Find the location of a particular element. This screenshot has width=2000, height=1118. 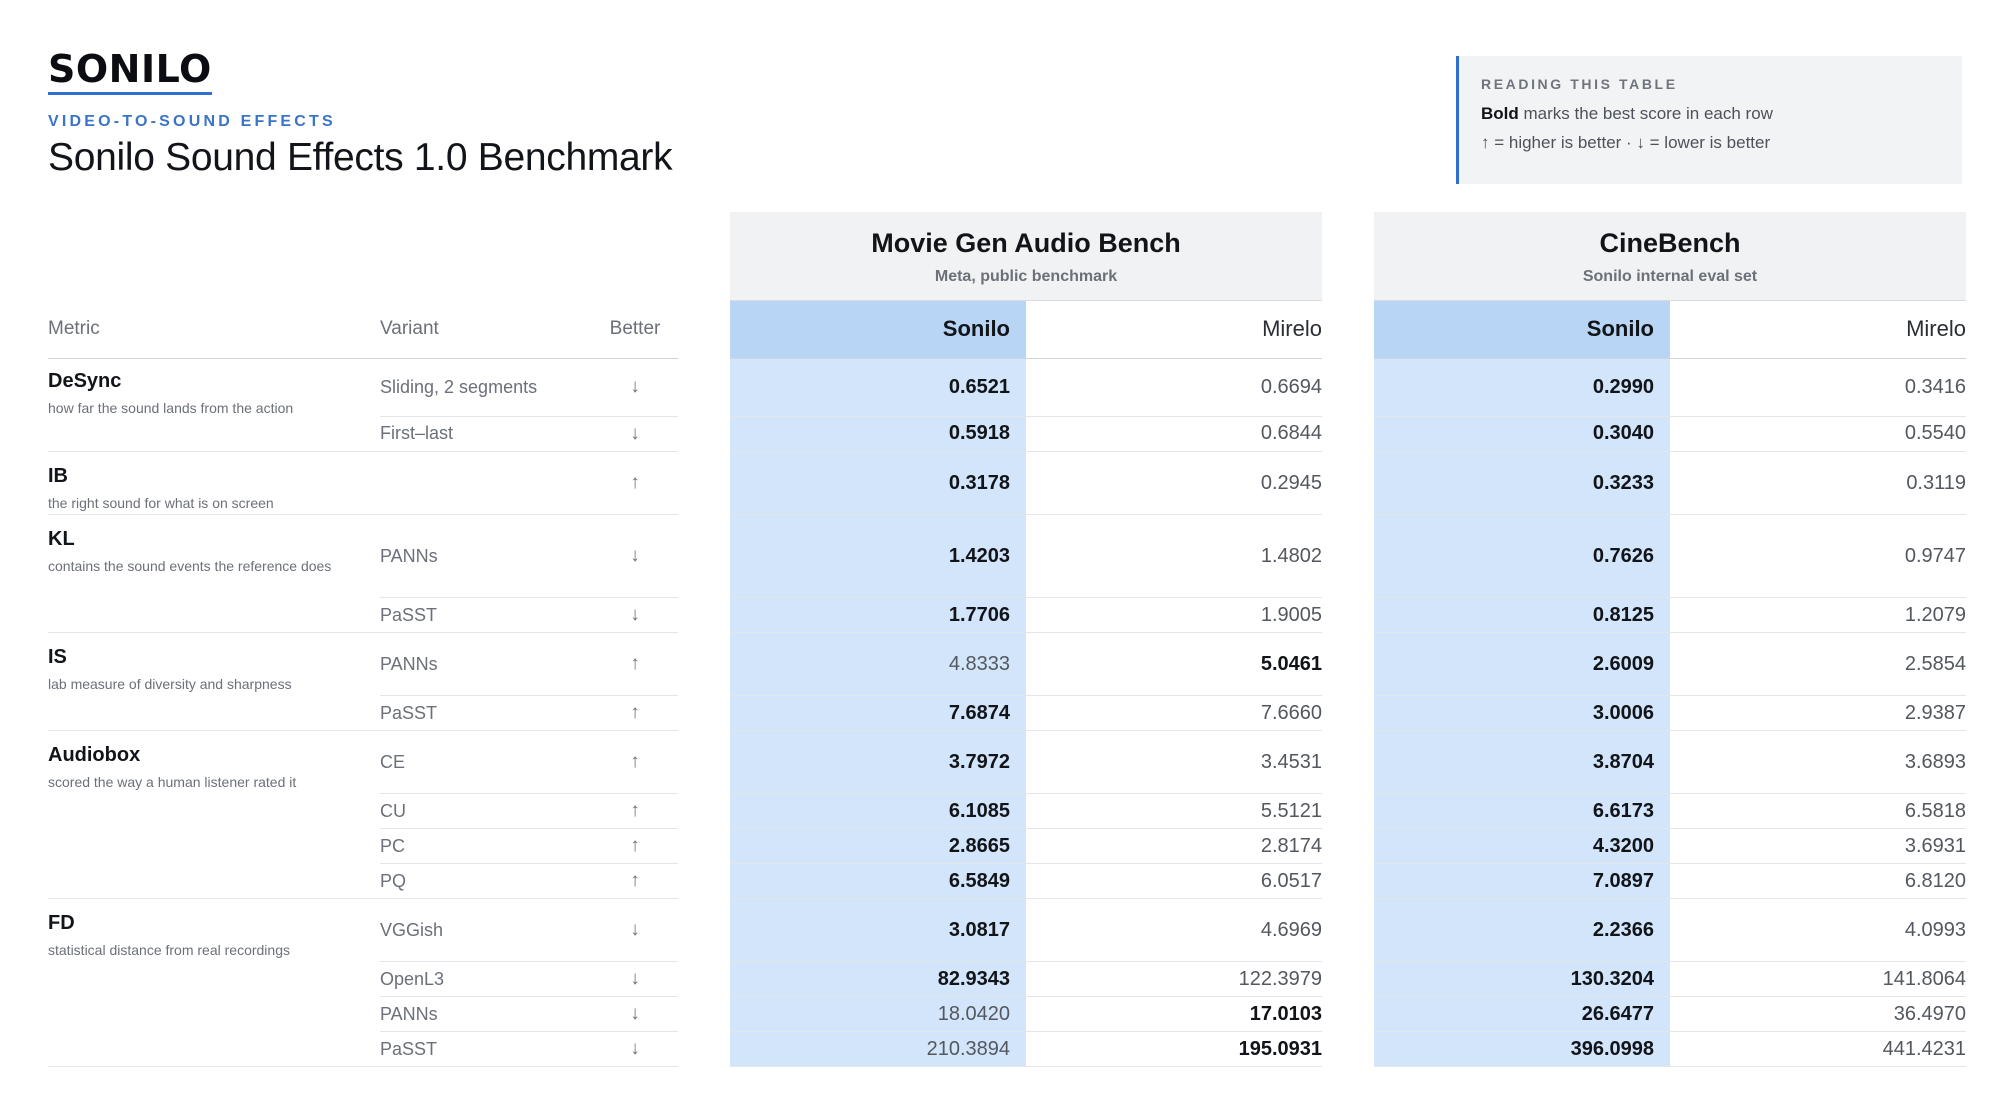

score-g2-mirelo: 3.6893 is located at coordinates (1818, 762).